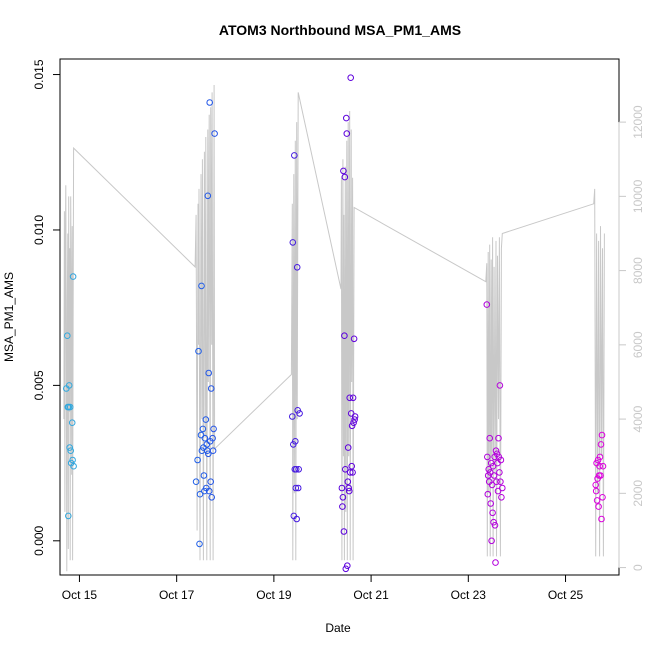 This screenshot has width=650, height=650. Describe the element at coordinates (638, 418) in the screenshot. I see `y2-tick-label: 4000` at that location.